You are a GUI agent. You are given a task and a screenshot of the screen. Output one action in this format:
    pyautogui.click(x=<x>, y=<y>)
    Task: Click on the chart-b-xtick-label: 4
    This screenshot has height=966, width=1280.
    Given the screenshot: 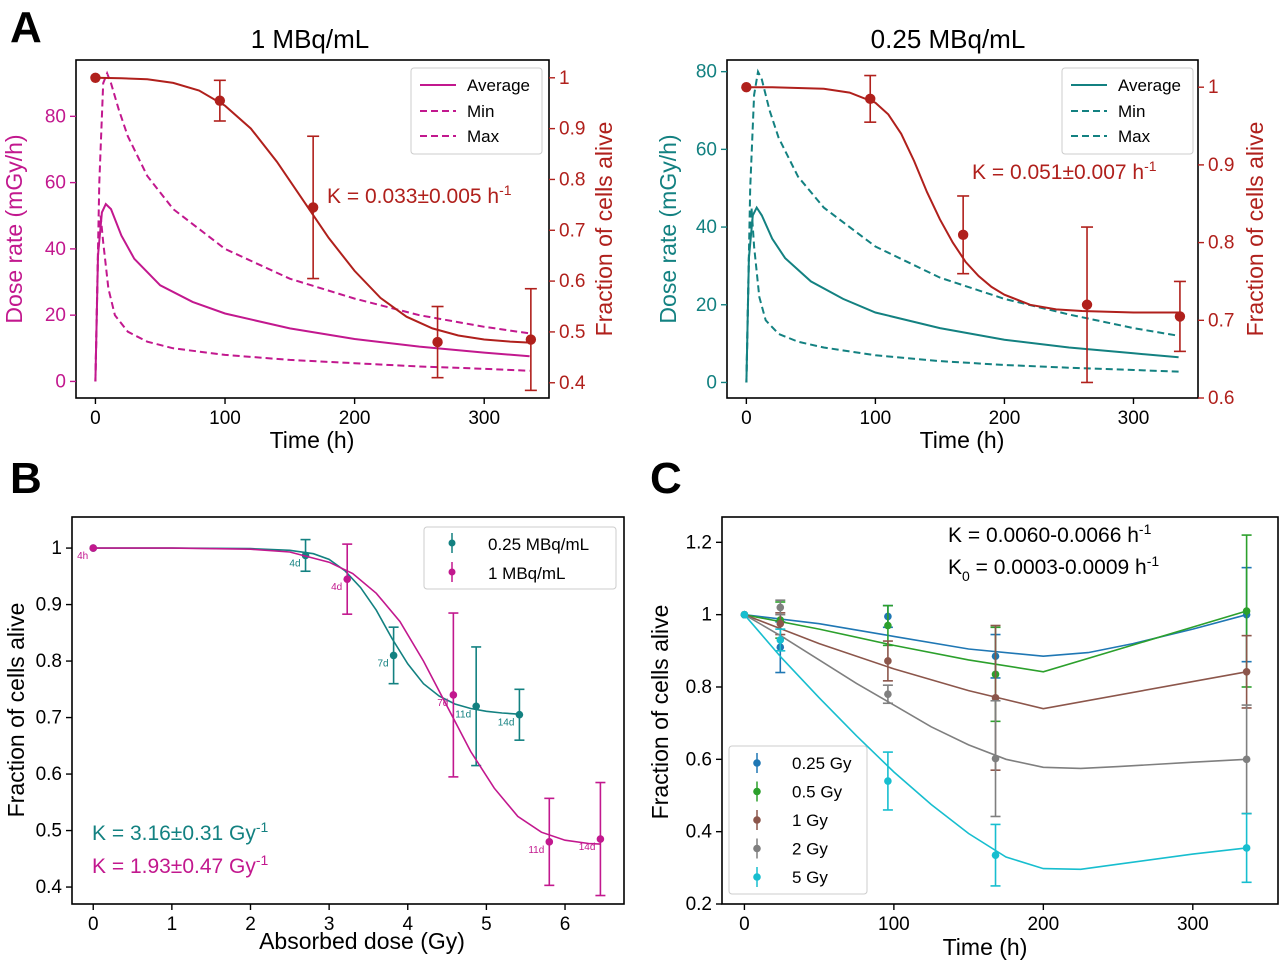 What is the action you would take?
    pyautogui.click(x=407, y=924)
    